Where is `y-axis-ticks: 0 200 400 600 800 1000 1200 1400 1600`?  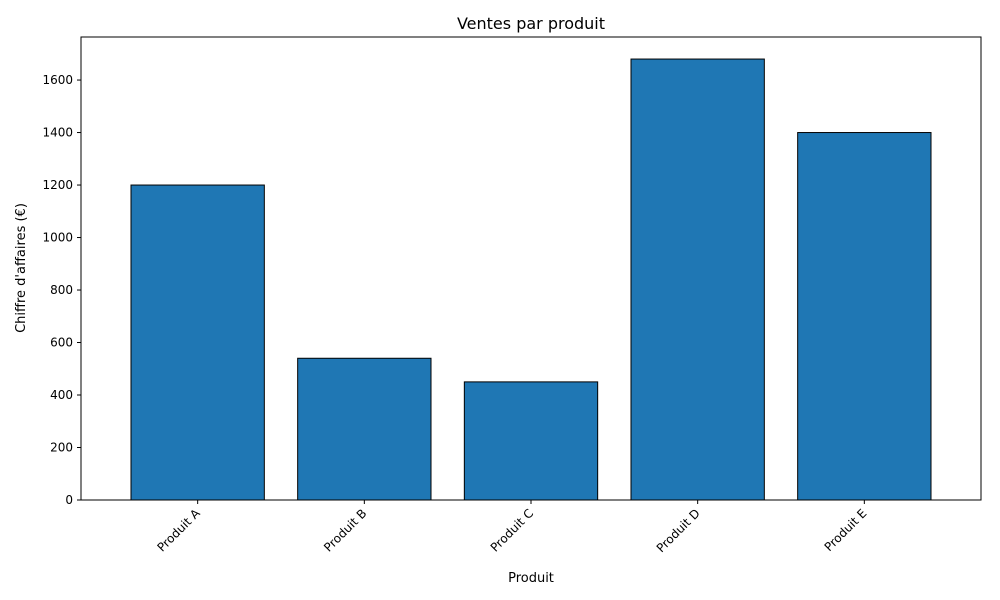
y-axis-ticks: 0 200 400 600 800 1000 1200 1400 1600 is located at coordinates (61, 290).